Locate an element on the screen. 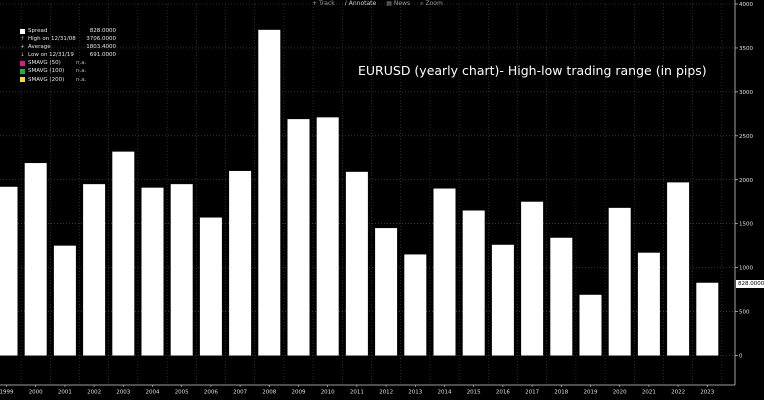 The image size is (764, 400). x-tick-label: 2009 is located at coordinates (299, 393).